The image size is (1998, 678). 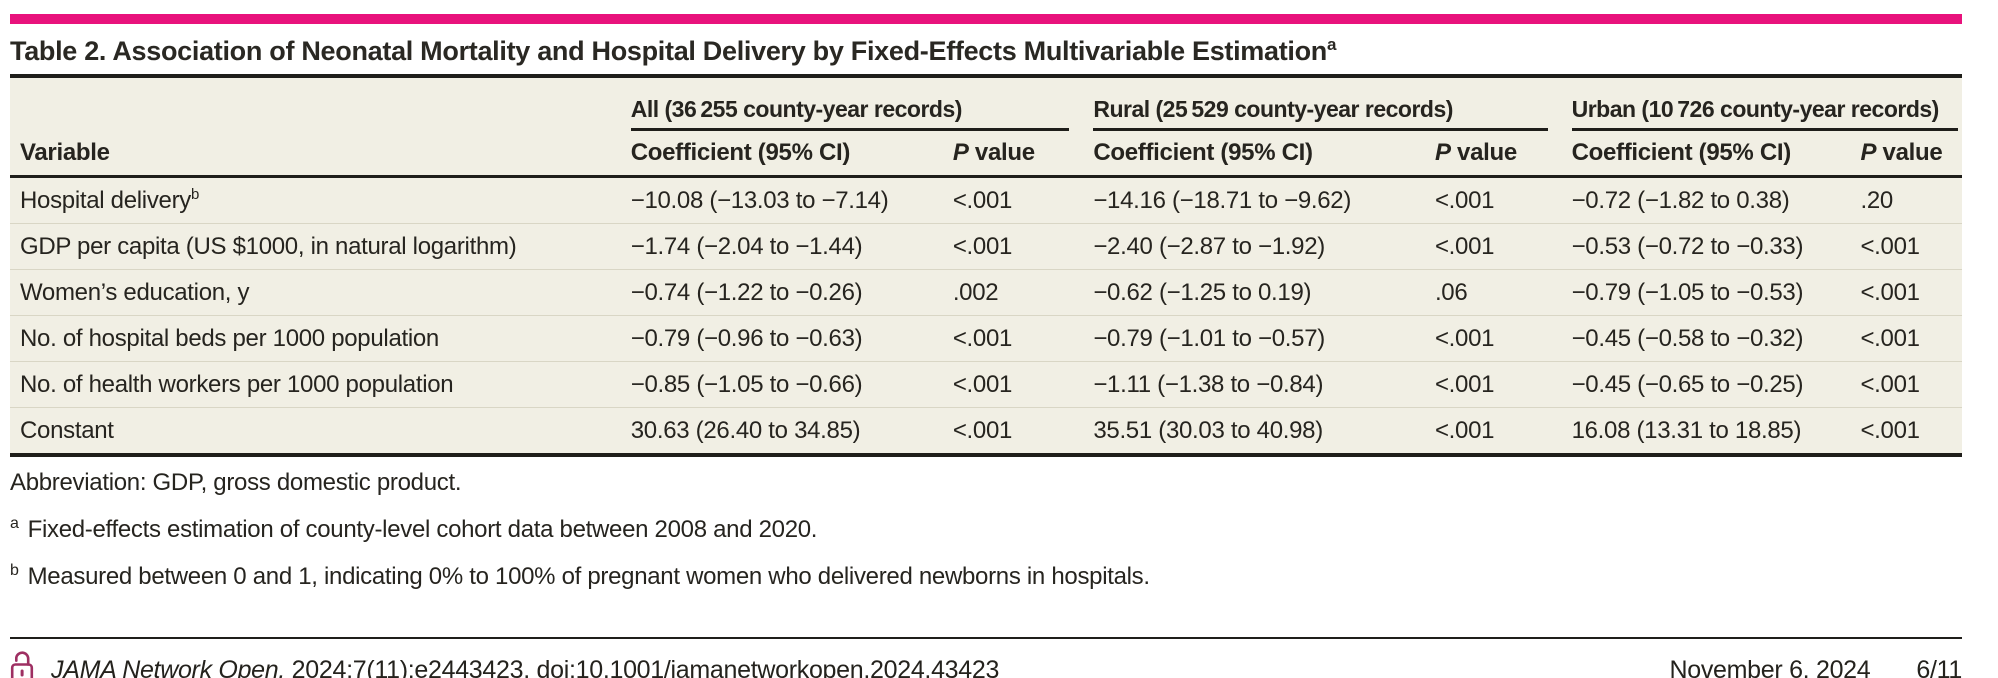 What do you see at coordinates (1686, 430) in the screenshot?
I see `cell-urban-coefficient: 16.08 (13.31 to 18.85)` at bounding box center [1686, 430].